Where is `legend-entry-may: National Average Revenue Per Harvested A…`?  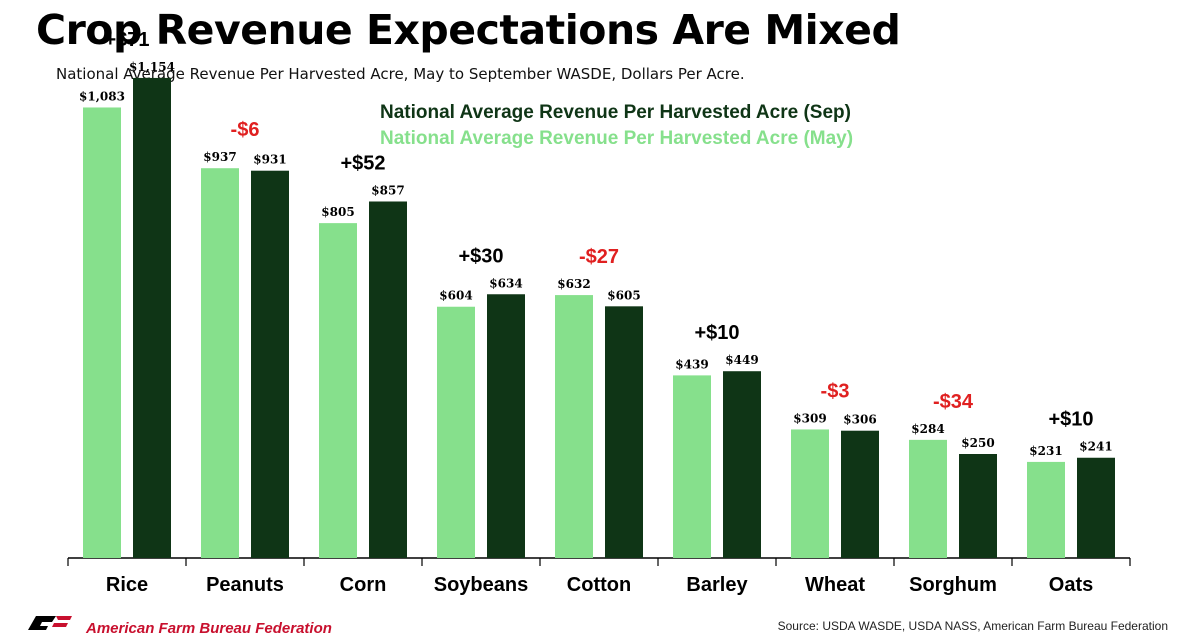
legend-entry-may: National Average Revenue Per Harvested A… is located at coordinates (617, 138).